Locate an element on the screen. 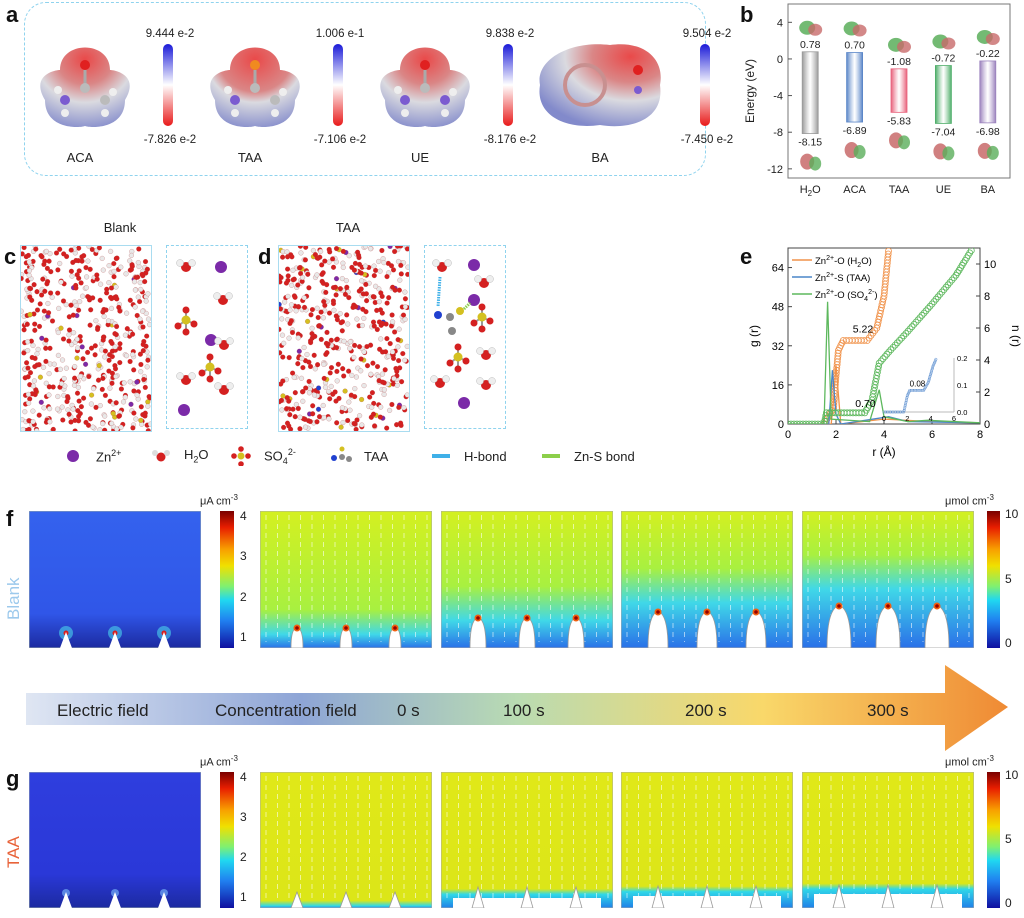  esp-surface-ba is located at coordinates (600, 85).